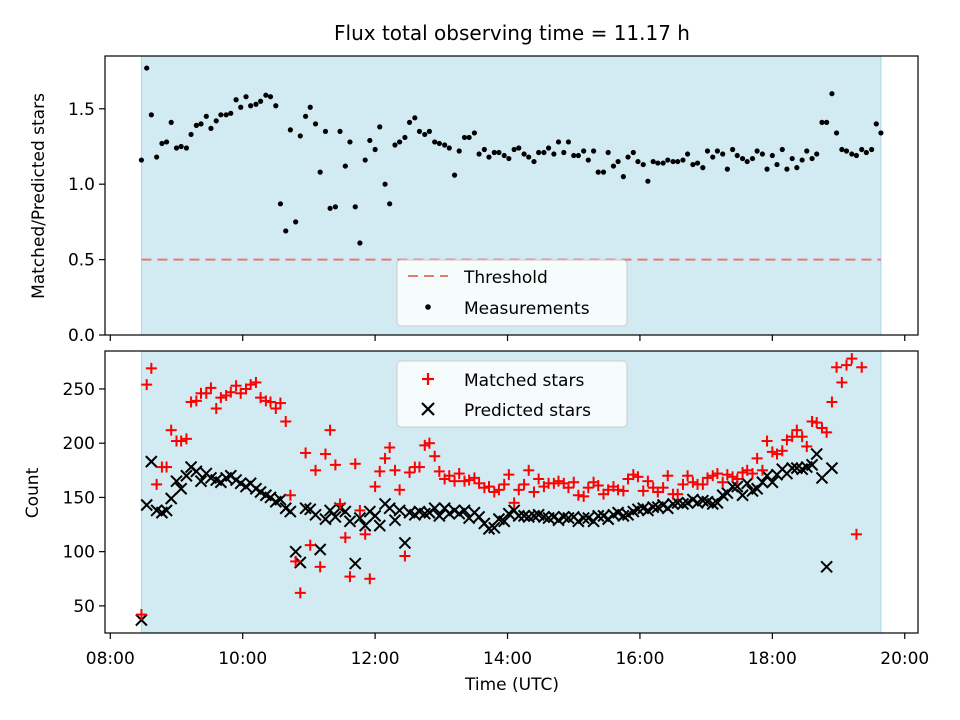  I want to click on top-y-tick-label: 0.5, so click(81, 261).